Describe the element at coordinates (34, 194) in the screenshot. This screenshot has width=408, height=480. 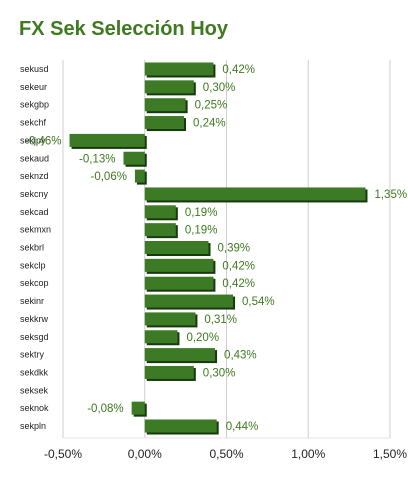
I see `category-label: sekcny` at that location.